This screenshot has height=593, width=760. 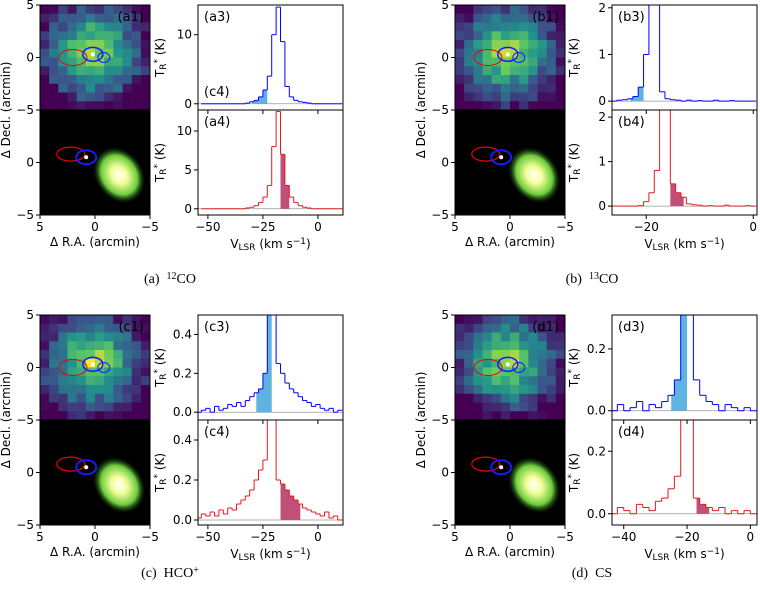 I want to click on caption-space, so click(x=585, y=279).